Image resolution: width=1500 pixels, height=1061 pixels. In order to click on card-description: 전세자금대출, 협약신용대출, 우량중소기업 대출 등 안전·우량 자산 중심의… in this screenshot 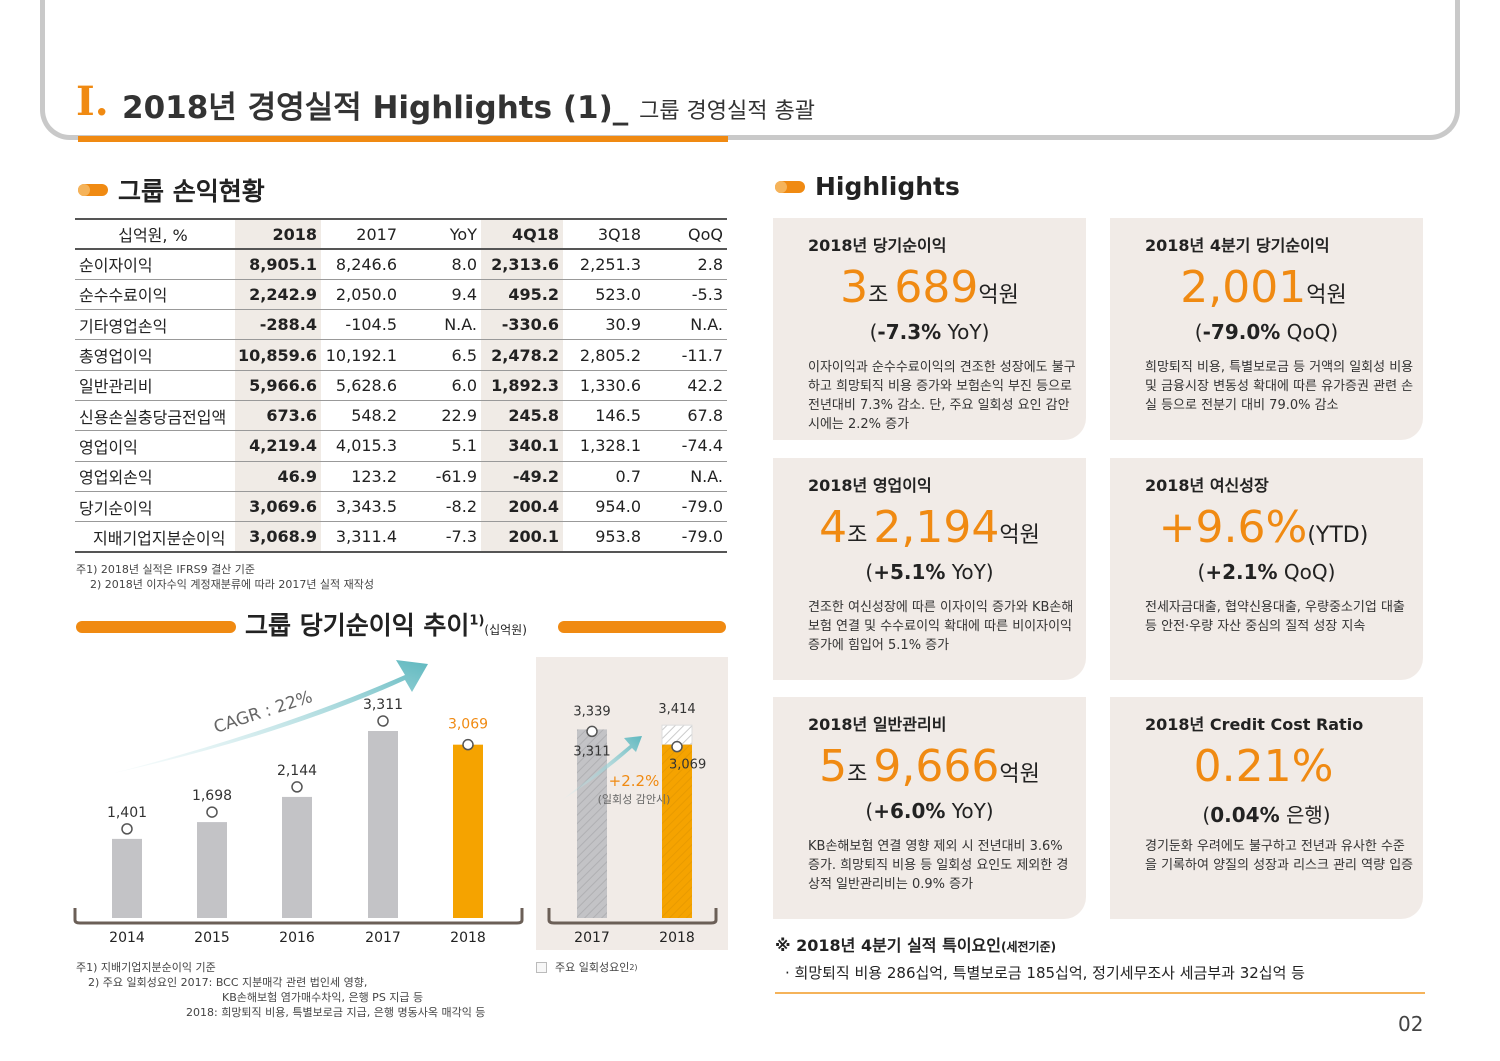, I will do `click(1275, 617)`.